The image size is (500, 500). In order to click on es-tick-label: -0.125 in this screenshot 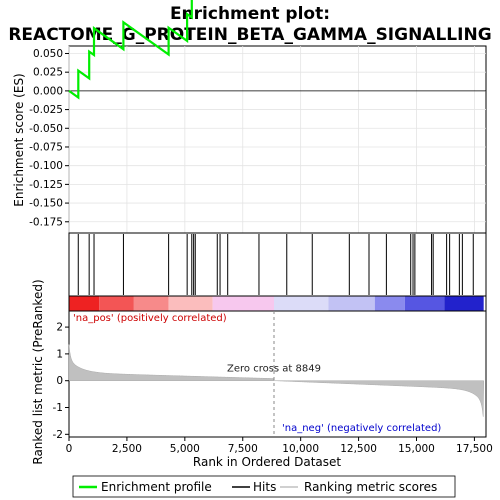, I will do `click(46, 185)`.